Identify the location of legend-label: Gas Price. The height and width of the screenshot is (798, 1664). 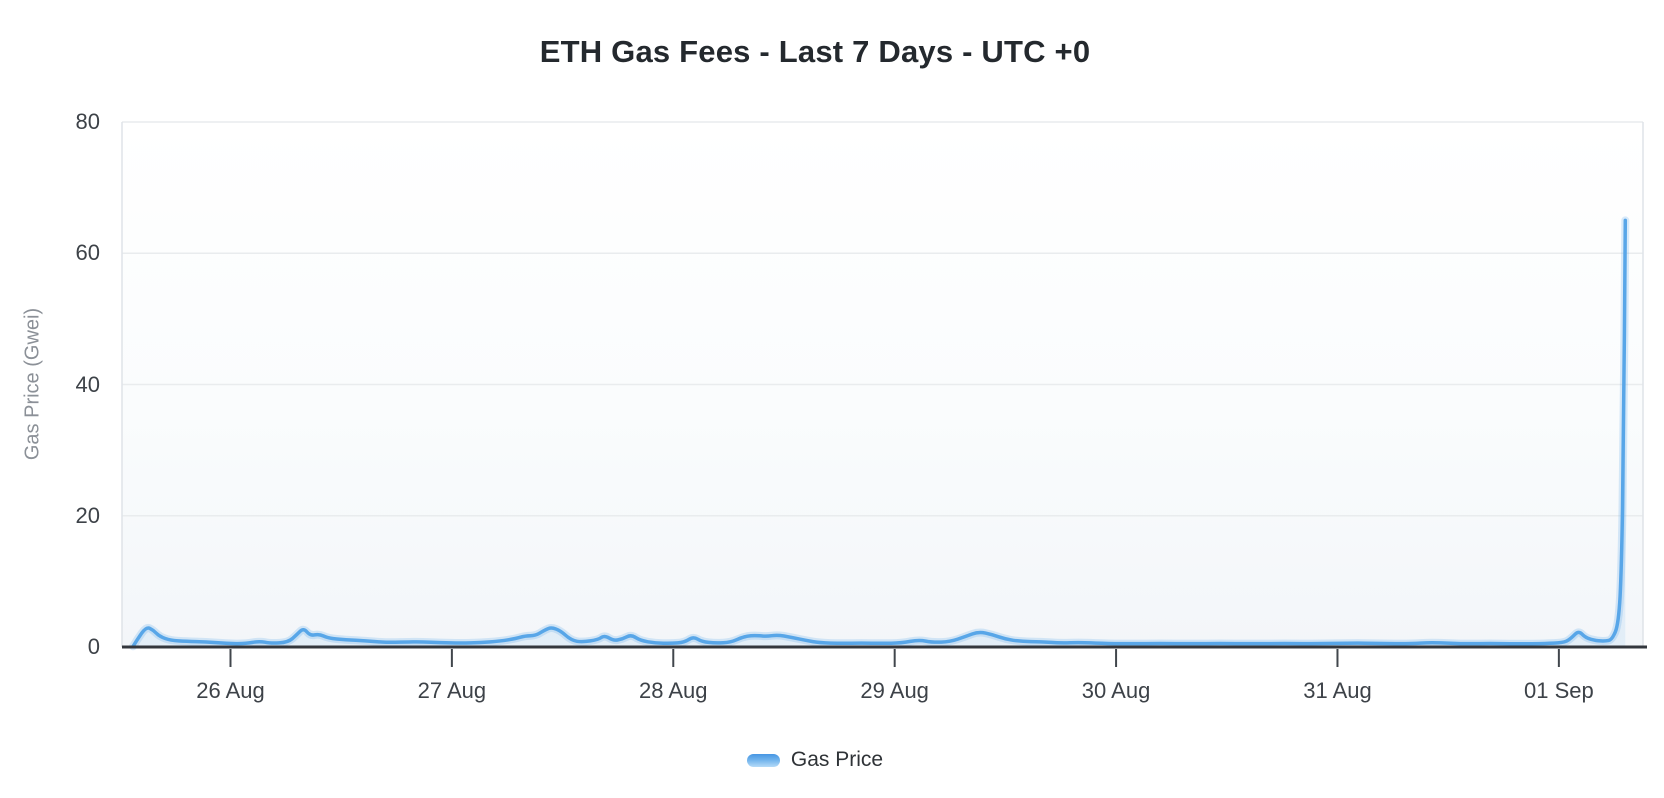
(837, 759).